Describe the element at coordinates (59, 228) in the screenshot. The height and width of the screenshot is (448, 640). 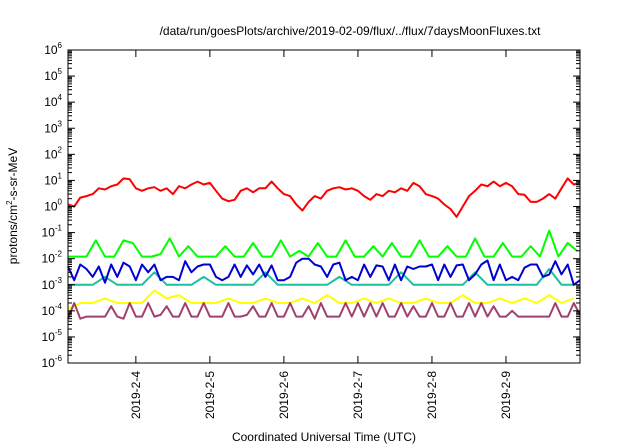
I see `y-tick-exponent: -1` at that location.